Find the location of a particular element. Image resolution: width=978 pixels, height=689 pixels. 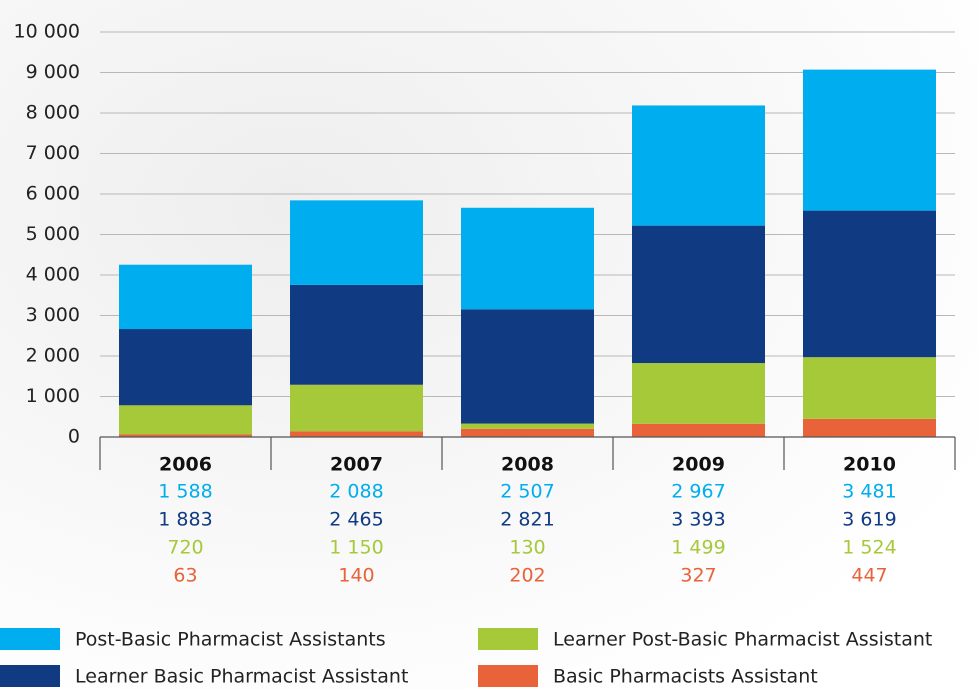

table-value: 1 588 is located at coordinates (185, 492).